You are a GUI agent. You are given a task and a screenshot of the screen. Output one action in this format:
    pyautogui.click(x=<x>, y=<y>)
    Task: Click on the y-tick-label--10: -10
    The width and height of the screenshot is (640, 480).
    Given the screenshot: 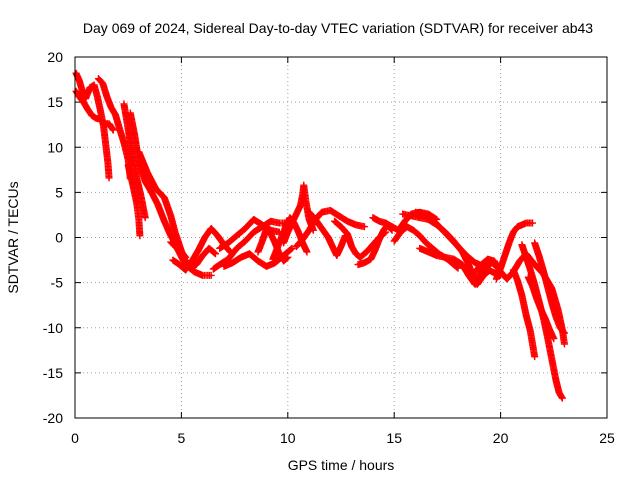 What is the action you would take?
    pyautogui.click(x=53, y=328)
    